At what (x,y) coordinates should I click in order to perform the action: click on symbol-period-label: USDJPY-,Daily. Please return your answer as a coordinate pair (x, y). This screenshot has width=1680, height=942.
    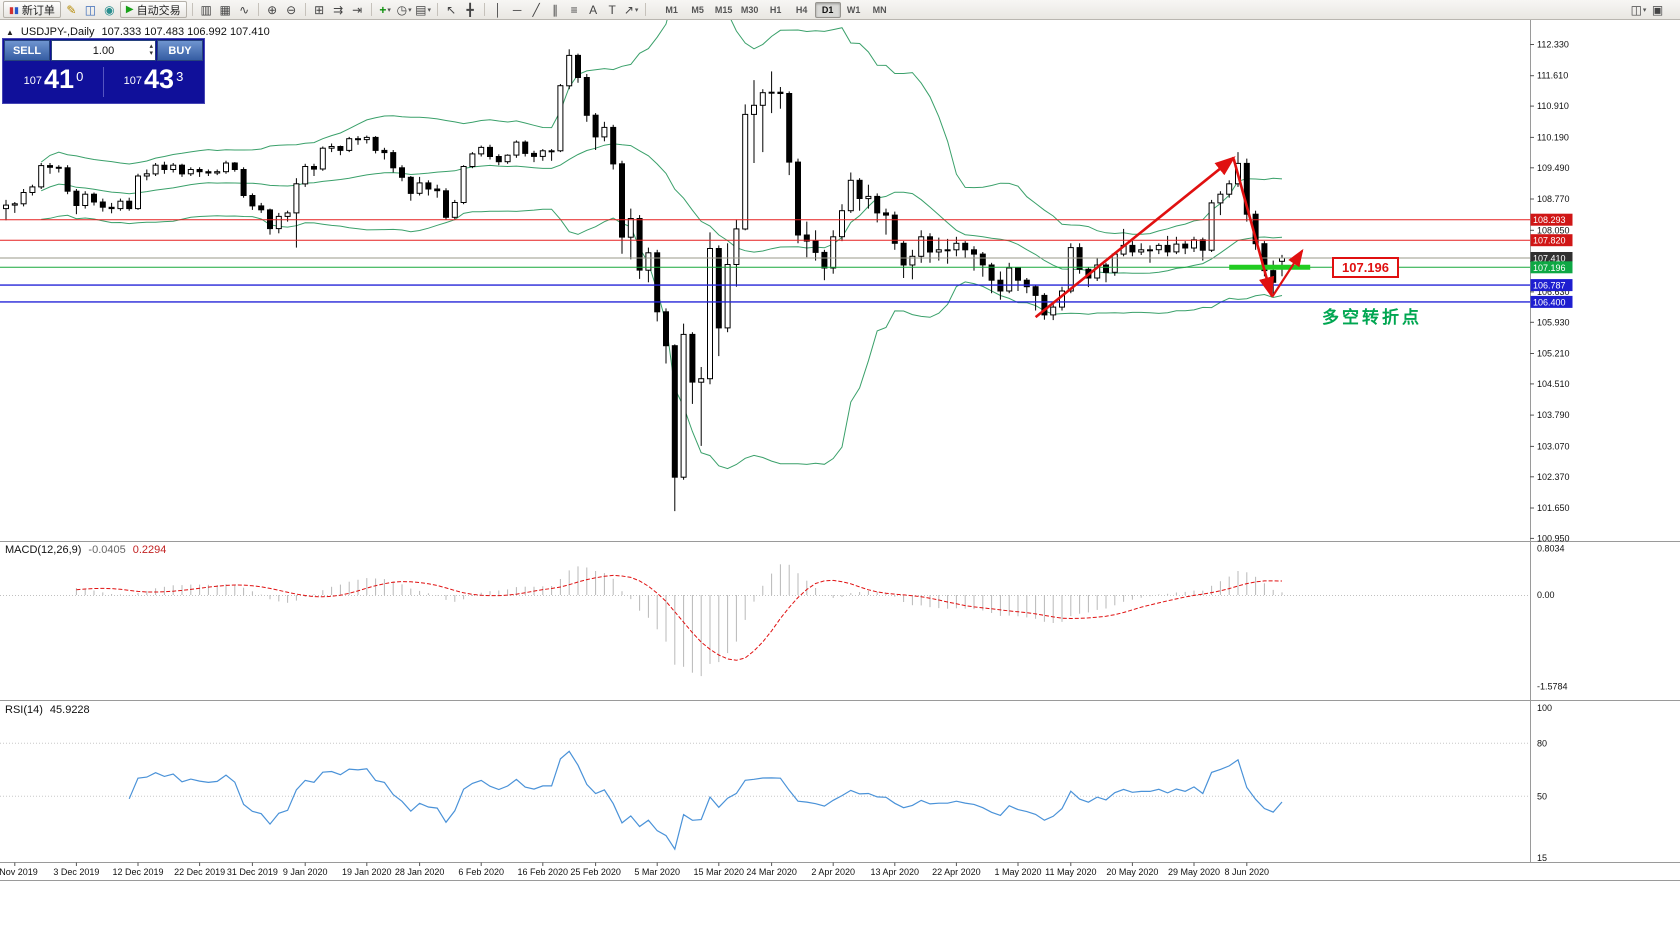
    Looking at the image, I should click on (57, 32).